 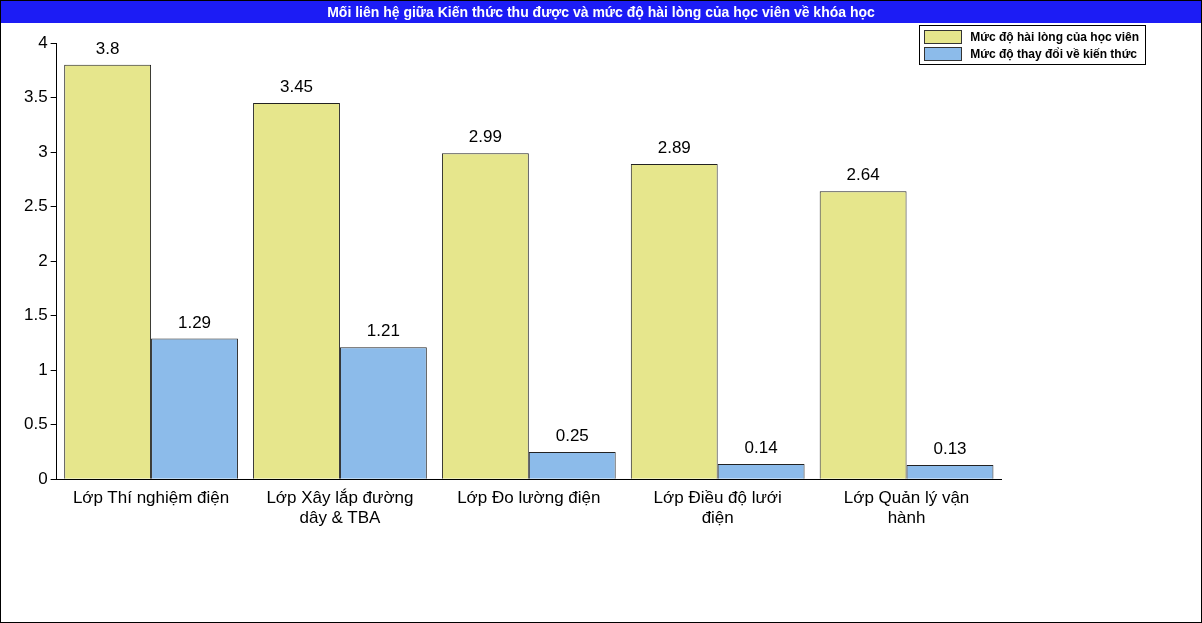 What do you see at coordinates (1054, 53) in the screenshot?
I see `legend-label: Mức độ thay đổi về kiến thức` at bounding box center [1054, 53].